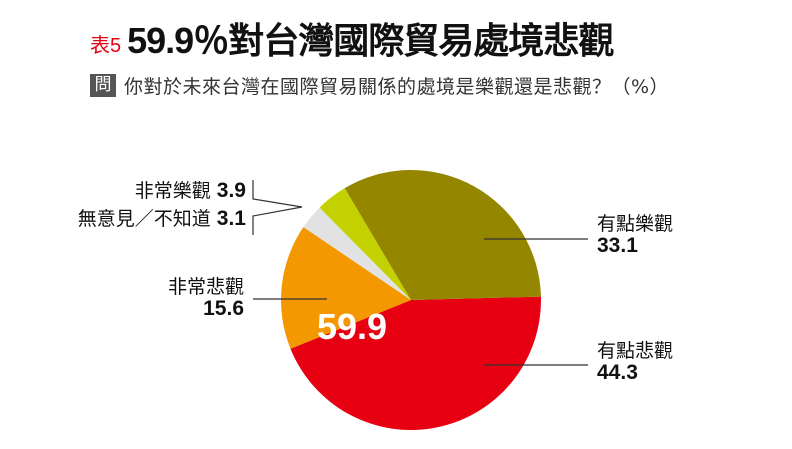 This screenshot has width=792, height=449. I want to click on chart-title: 表5 59.9％對台灣國際貿易處境悲觀, so click(352, 39).